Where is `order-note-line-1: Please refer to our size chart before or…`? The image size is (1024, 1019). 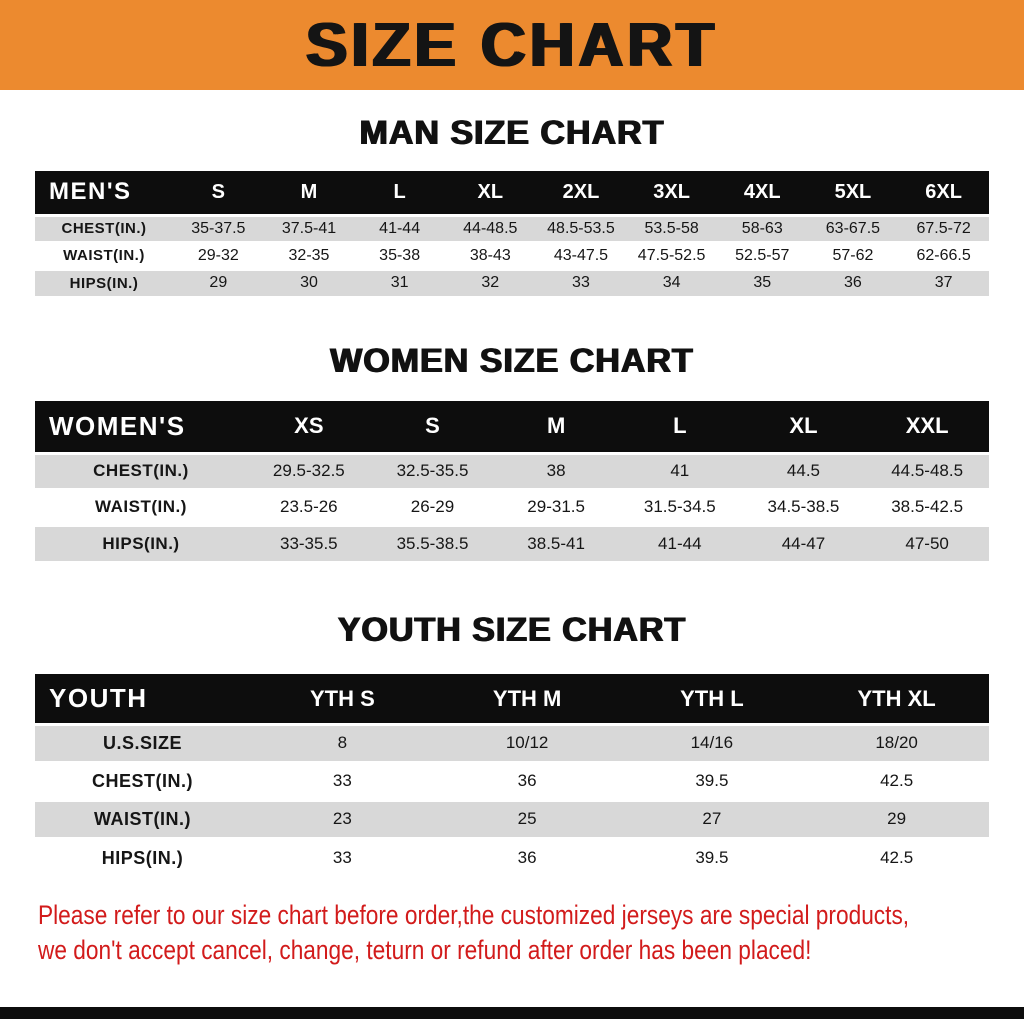
order-note-line-1: Please refer to our size chart before or… is located at coordinates (474, 915).